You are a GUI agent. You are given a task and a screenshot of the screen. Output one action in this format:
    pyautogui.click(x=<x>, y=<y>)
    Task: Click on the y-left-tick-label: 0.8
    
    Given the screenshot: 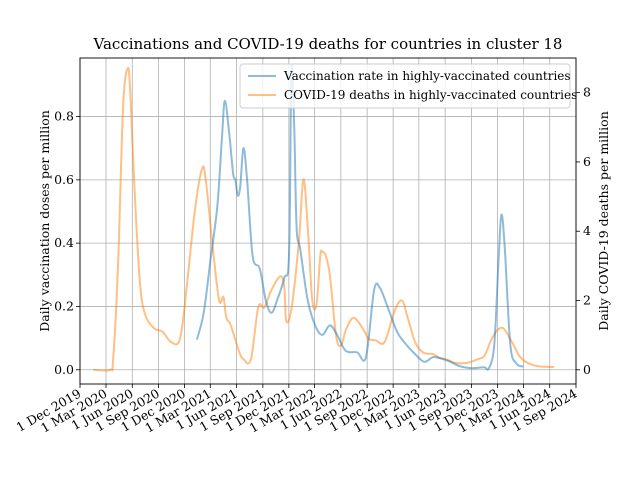 What is the action you would take?
    pyautogui.click(x=64, y=116)
    